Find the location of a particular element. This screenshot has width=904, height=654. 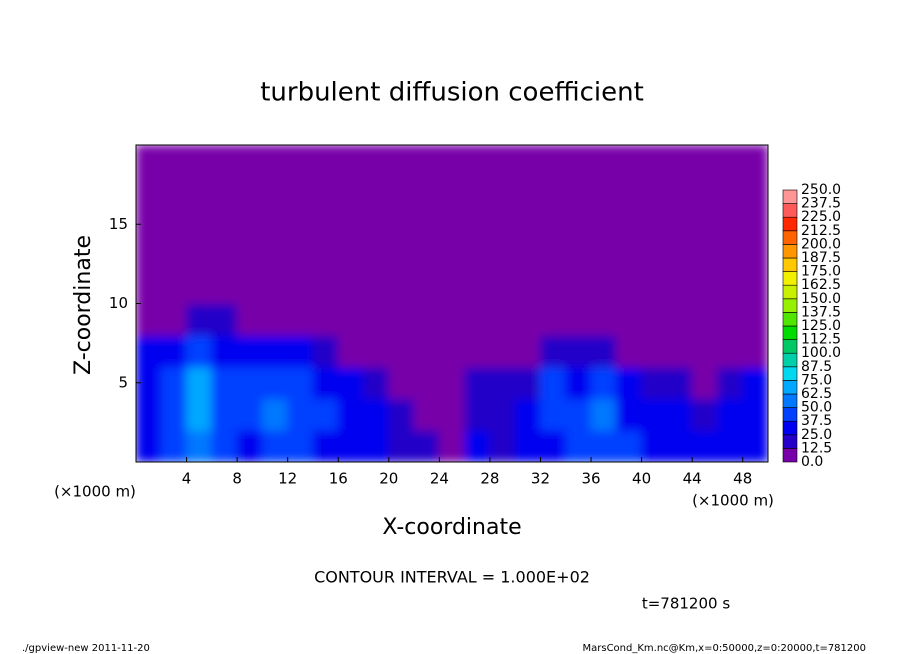

colorbar-label: 12.5 is located at coordinates (816, 448).